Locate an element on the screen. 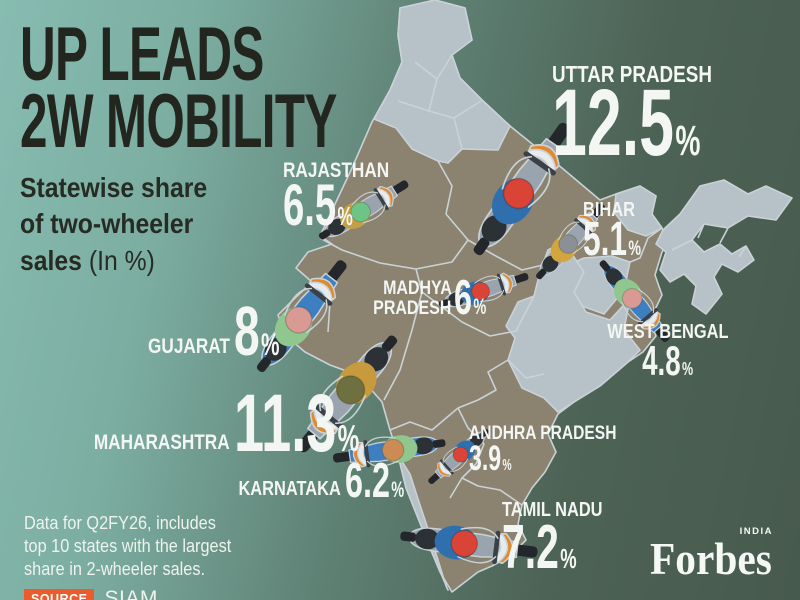 The image size is (800, 600). state-name: RAJASTHAN is located at coordinates (336, 170).